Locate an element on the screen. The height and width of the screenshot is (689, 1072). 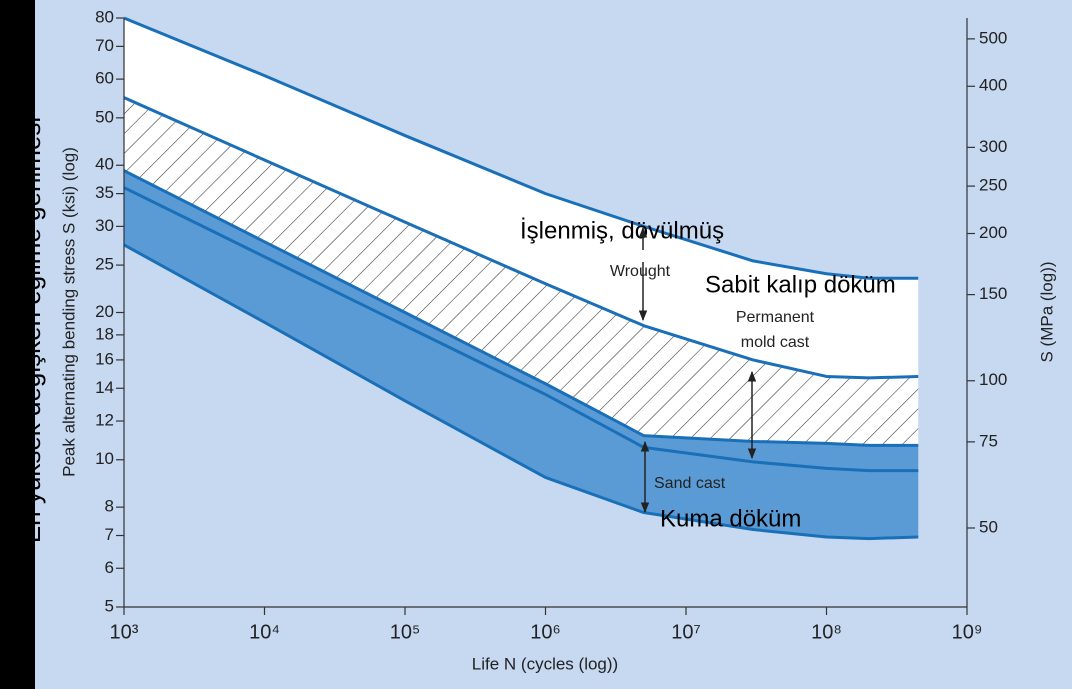
annotation: Sand cast is located at coordinates (690, 483).